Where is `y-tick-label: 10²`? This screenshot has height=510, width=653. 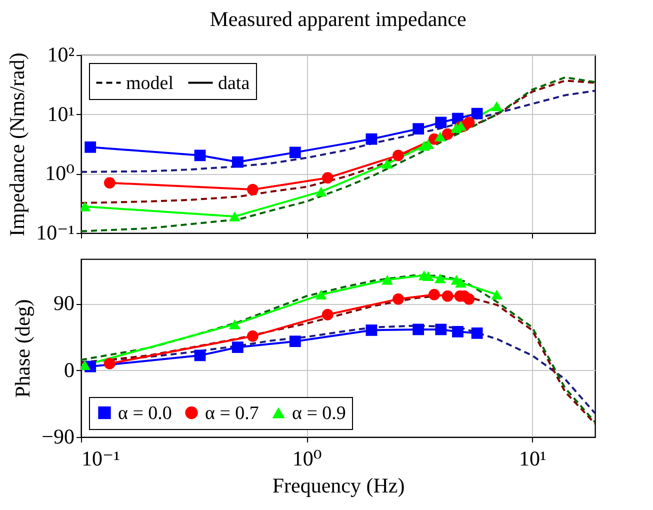 y-tick-label: 10² is located at coordinates (60, 54).